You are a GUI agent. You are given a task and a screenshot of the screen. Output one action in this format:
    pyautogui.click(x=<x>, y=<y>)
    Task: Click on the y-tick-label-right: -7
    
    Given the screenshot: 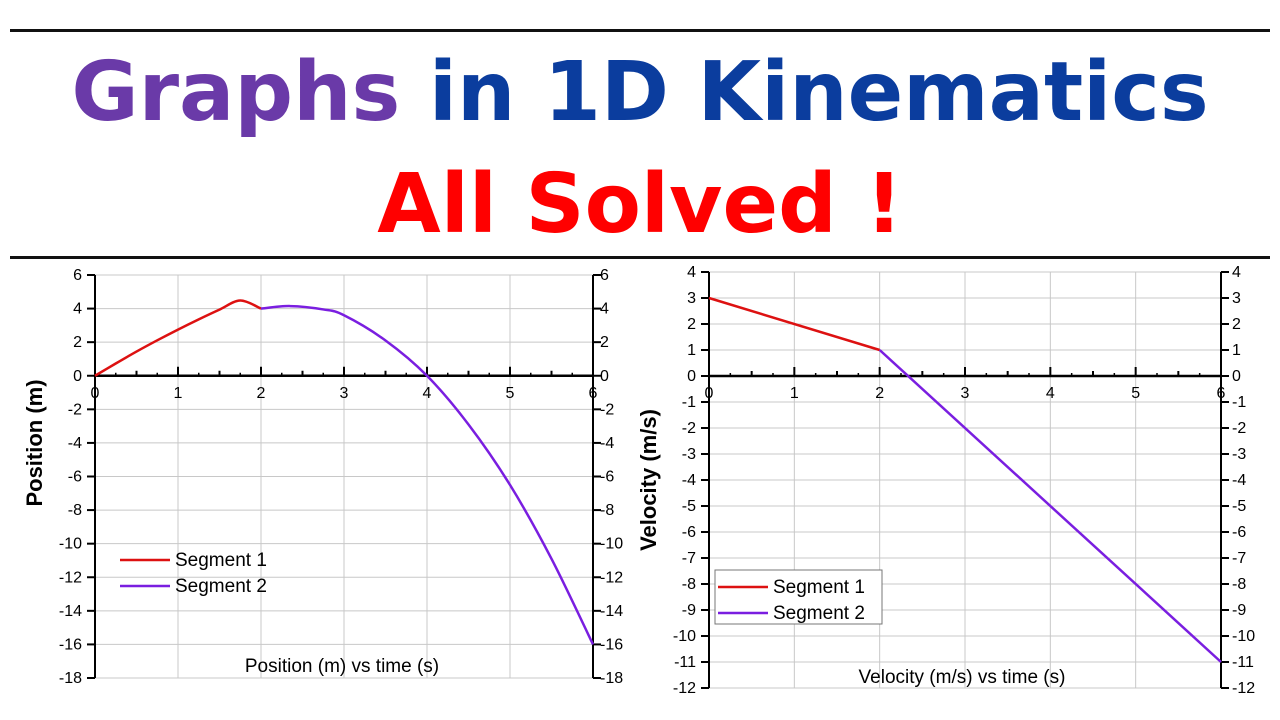 What is the action you would take?
    pyautogui.click(x=1239, y=558)
    